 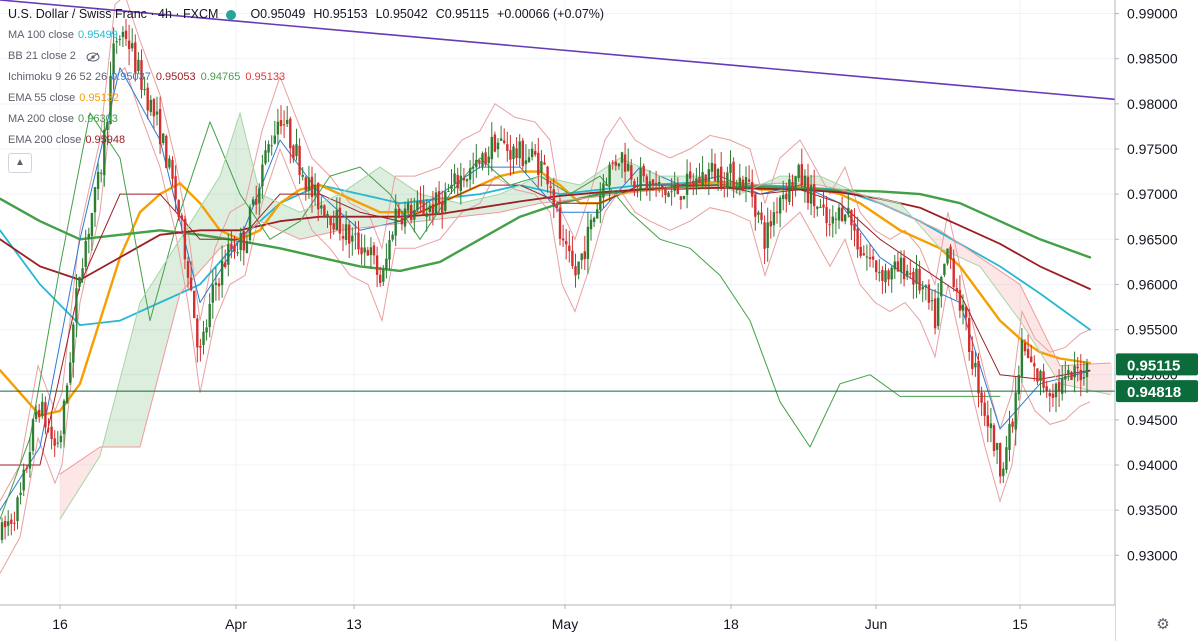 I want to click on market-status-icon, so click(x=231, y=14).